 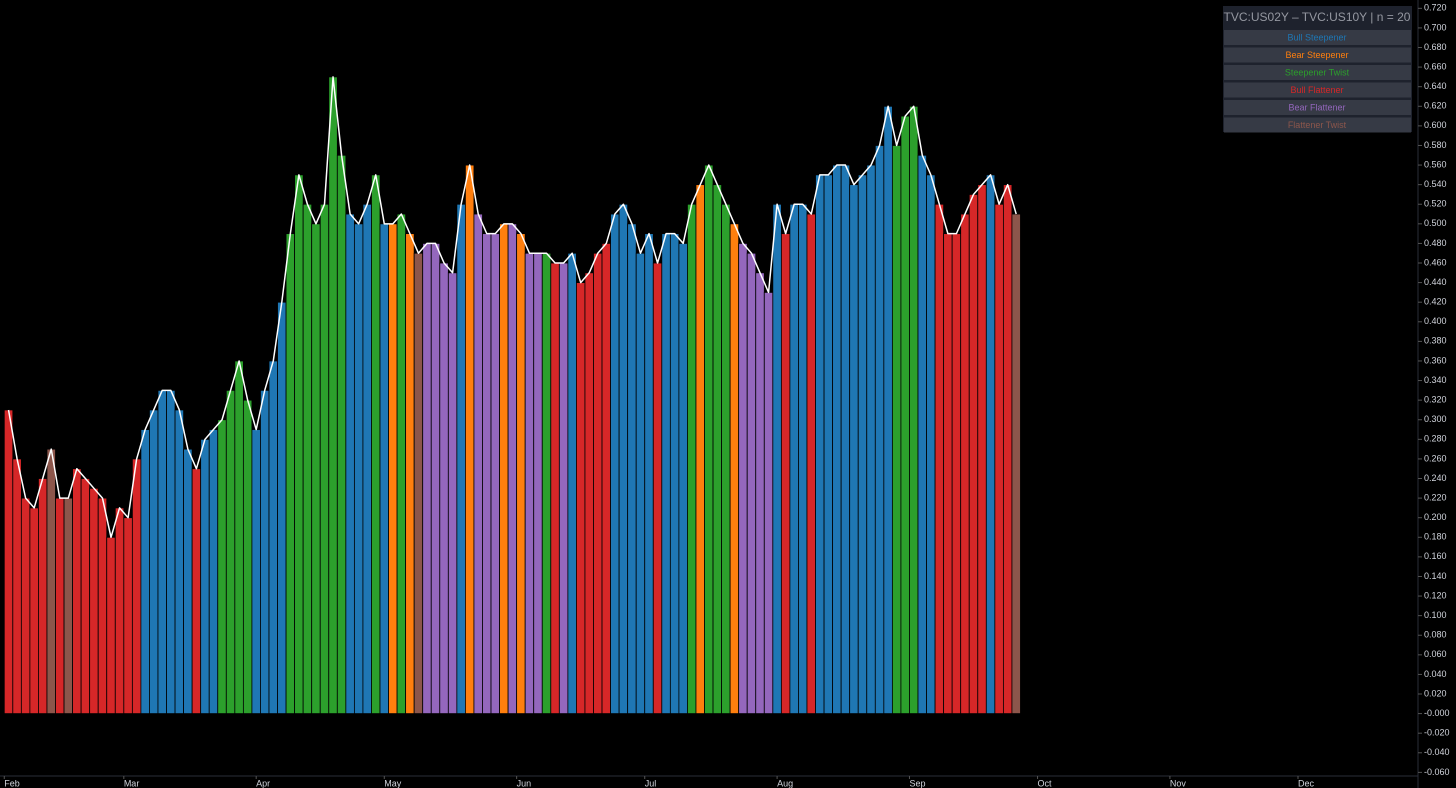 What do you see at coordinates (1435, 47) in the screenshot?
I see `y-tick-label: 0.680` at bounding box center [1435, 47].